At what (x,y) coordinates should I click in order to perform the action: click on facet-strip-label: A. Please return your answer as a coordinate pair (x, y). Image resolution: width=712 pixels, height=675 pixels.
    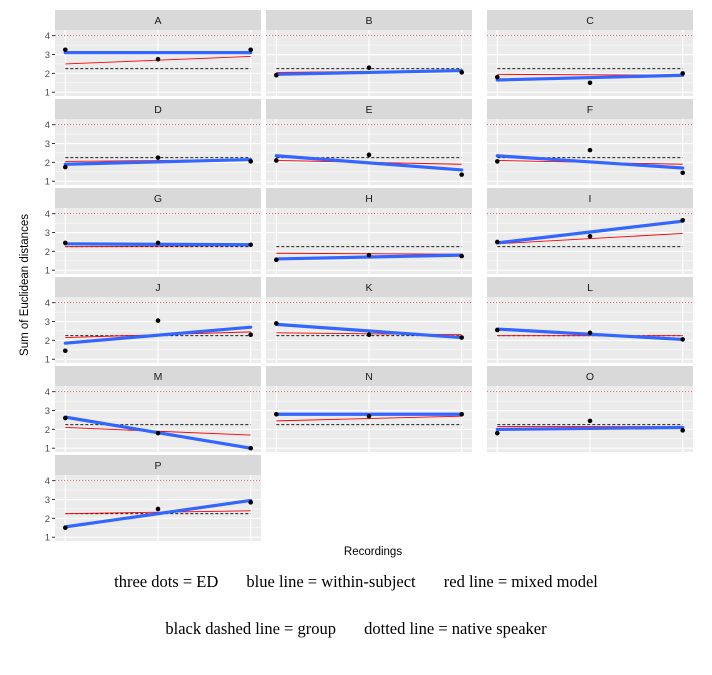
    Looking at the image, I should click on (157, 21).